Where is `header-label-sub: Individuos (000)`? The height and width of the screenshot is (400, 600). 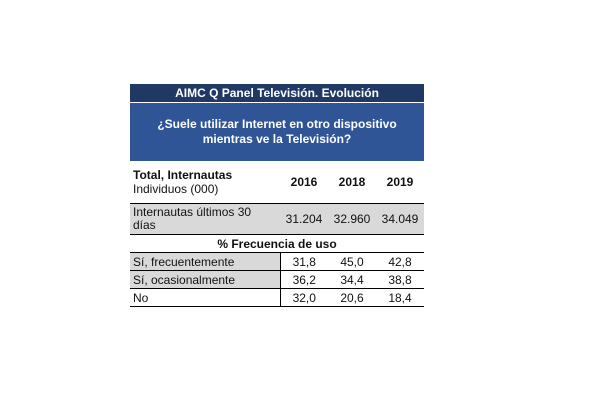 header-label-sub: Individuos (000) is located at coordinates (176, 189).